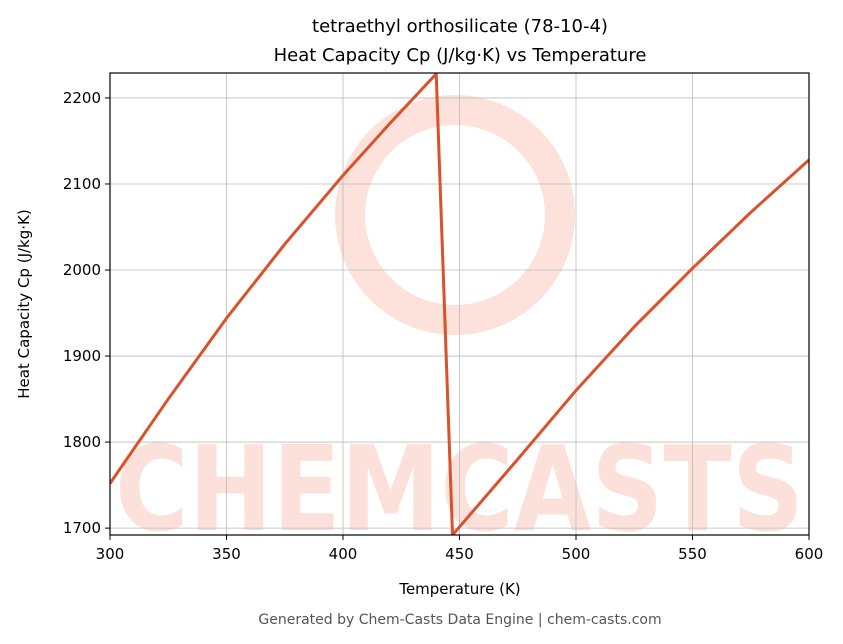 The image size is (843, 644). I want to click on y-tick-label: 1900, so click(82, 356).